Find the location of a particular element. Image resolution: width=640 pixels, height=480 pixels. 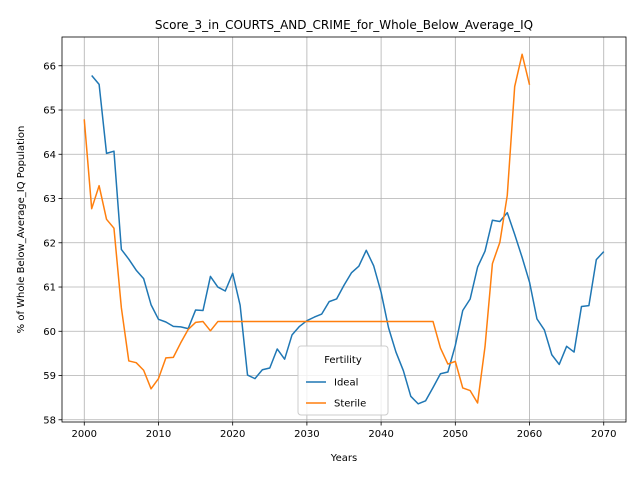

x-axis: 2000 2010 2020 2030 2040 2050 2060 2070 is located at coordinates (344, 431).